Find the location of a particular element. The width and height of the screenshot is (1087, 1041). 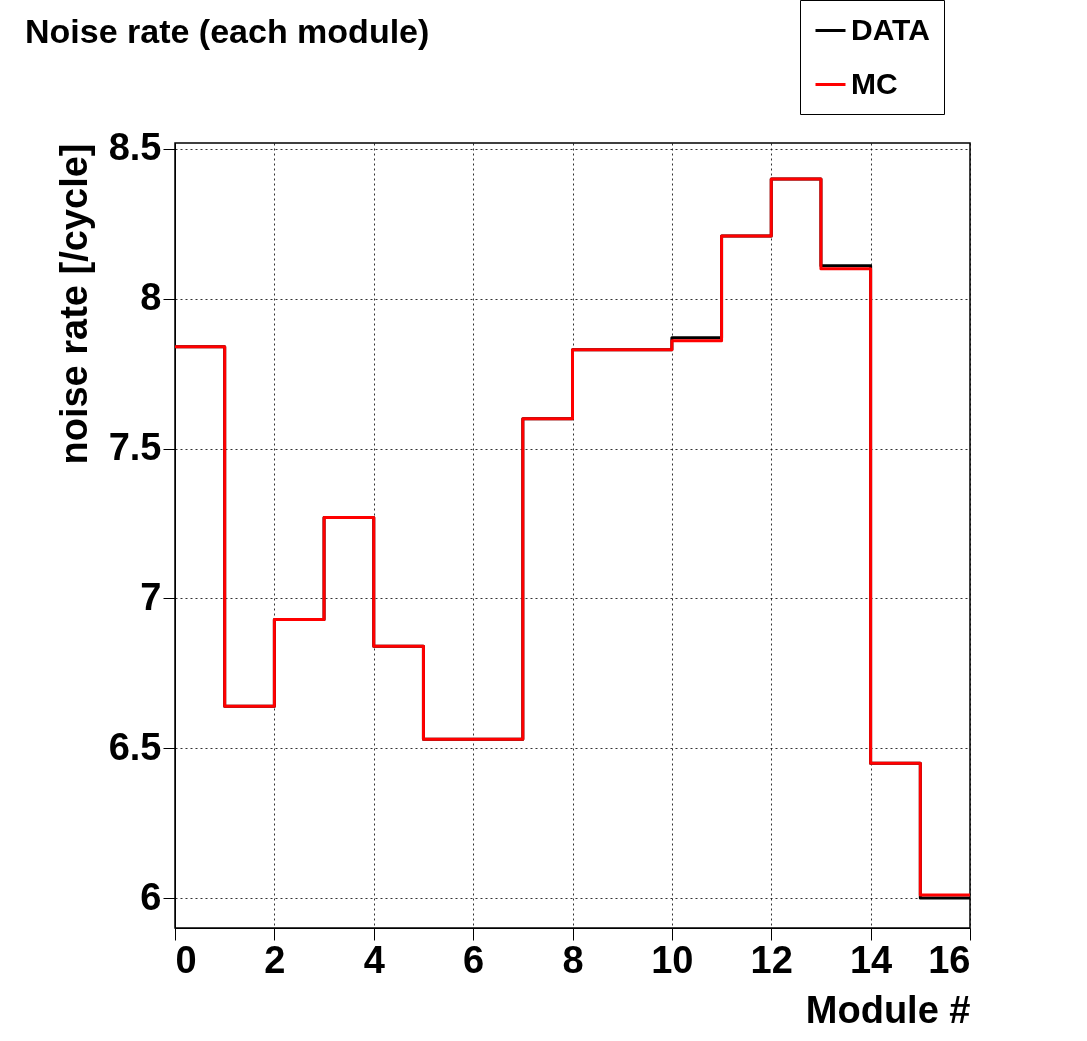

x-tick-label: 6 is located at coordinates (474, 959).